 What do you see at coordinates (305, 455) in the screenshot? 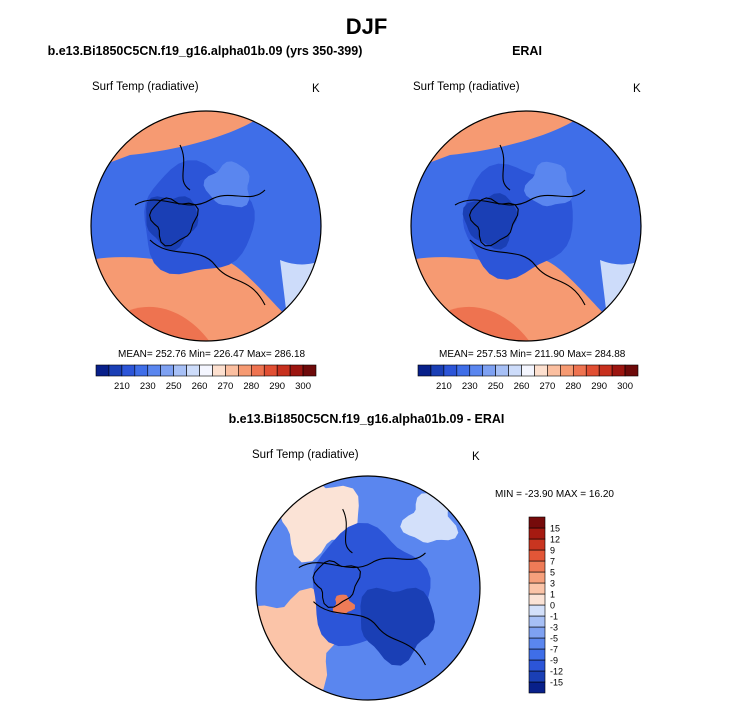
I see `variable-label-diff: Surf Temp (radiative)` at bounding box center [305, 455].